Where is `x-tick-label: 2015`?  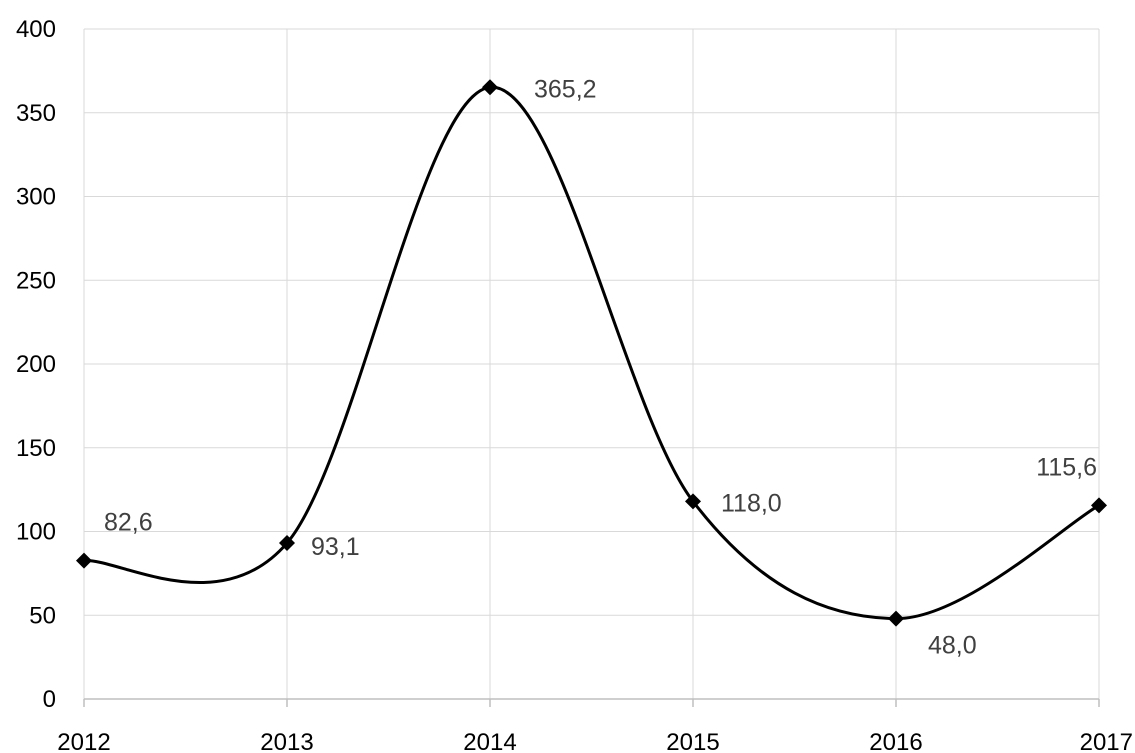
x-tick-label: 2015 is located at coordinates (692, 741).